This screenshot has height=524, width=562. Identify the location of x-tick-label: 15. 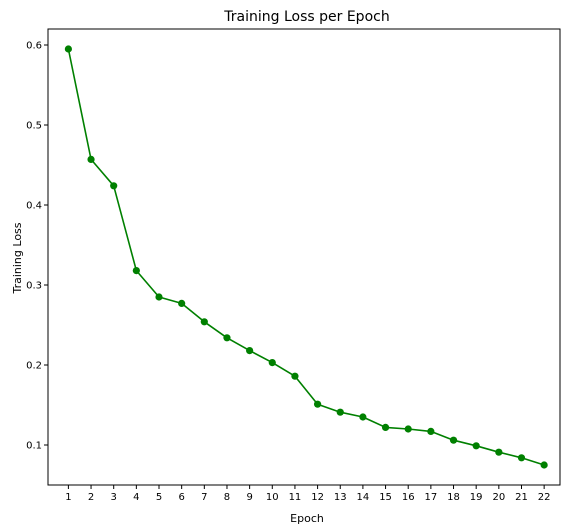
(385, 497).